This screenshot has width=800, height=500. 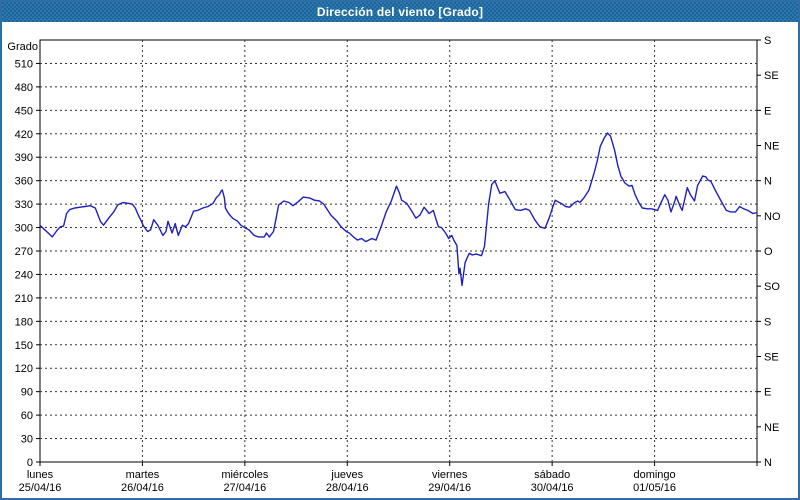 What do you see at coordinates (24, 205) in the screenshot?
I see `left-axis-tick-label: 330` at bounding box center [24, 205].